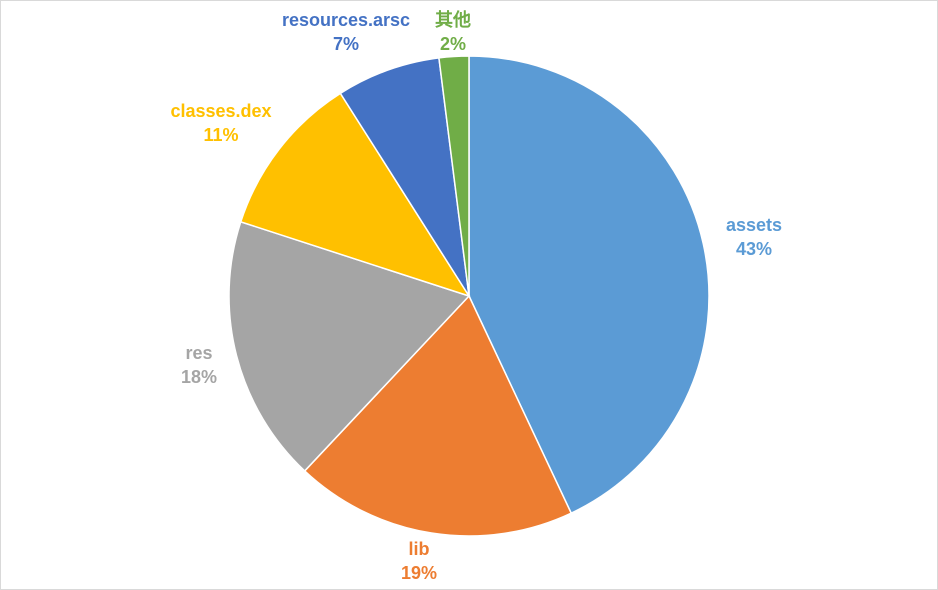 The image size is (938, 590). I want to click on pie-slice-classes-dex, so click(355, 195).